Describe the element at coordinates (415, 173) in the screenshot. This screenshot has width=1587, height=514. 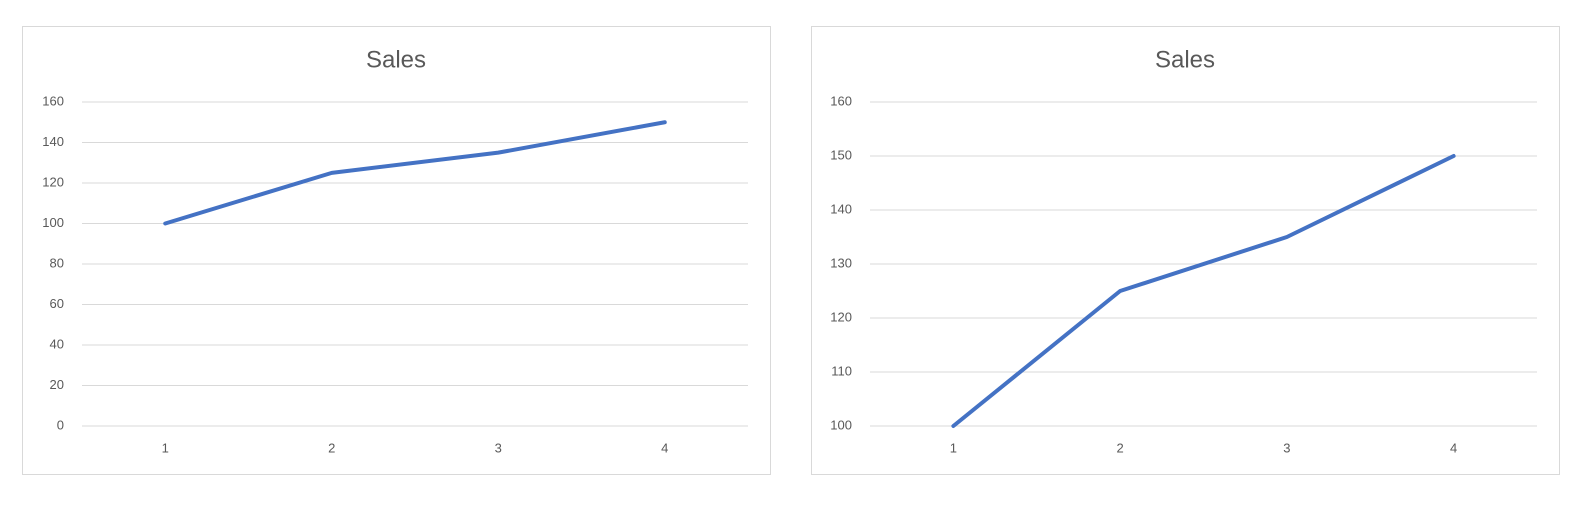
I see `series-line` at that location.